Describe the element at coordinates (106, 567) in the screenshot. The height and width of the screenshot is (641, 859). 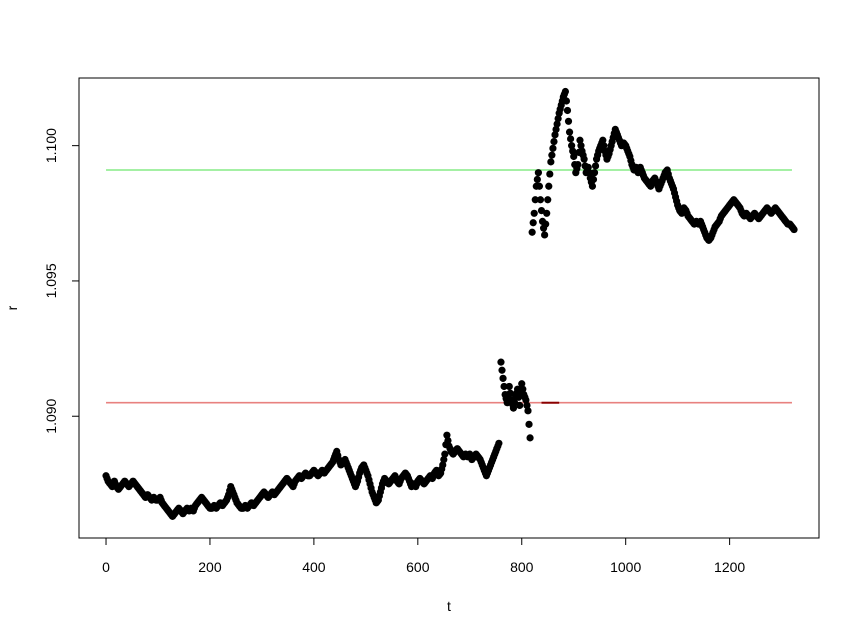
I see `x-tick-label: 0` at that location.